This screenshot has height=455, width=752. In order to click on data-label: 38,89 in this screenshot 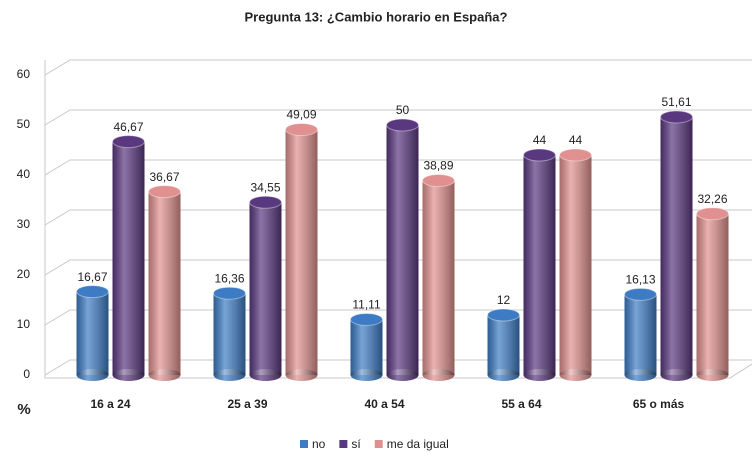, I will do `click(438, 166)`.